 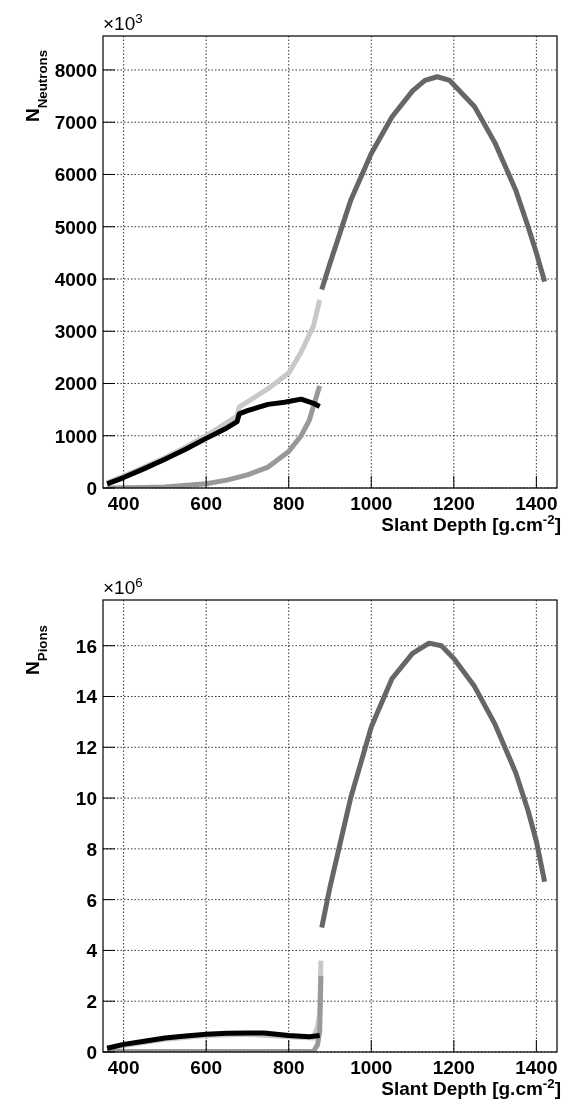 I want to click on text: ×10$^{6}$, so click(x=123, y=586).